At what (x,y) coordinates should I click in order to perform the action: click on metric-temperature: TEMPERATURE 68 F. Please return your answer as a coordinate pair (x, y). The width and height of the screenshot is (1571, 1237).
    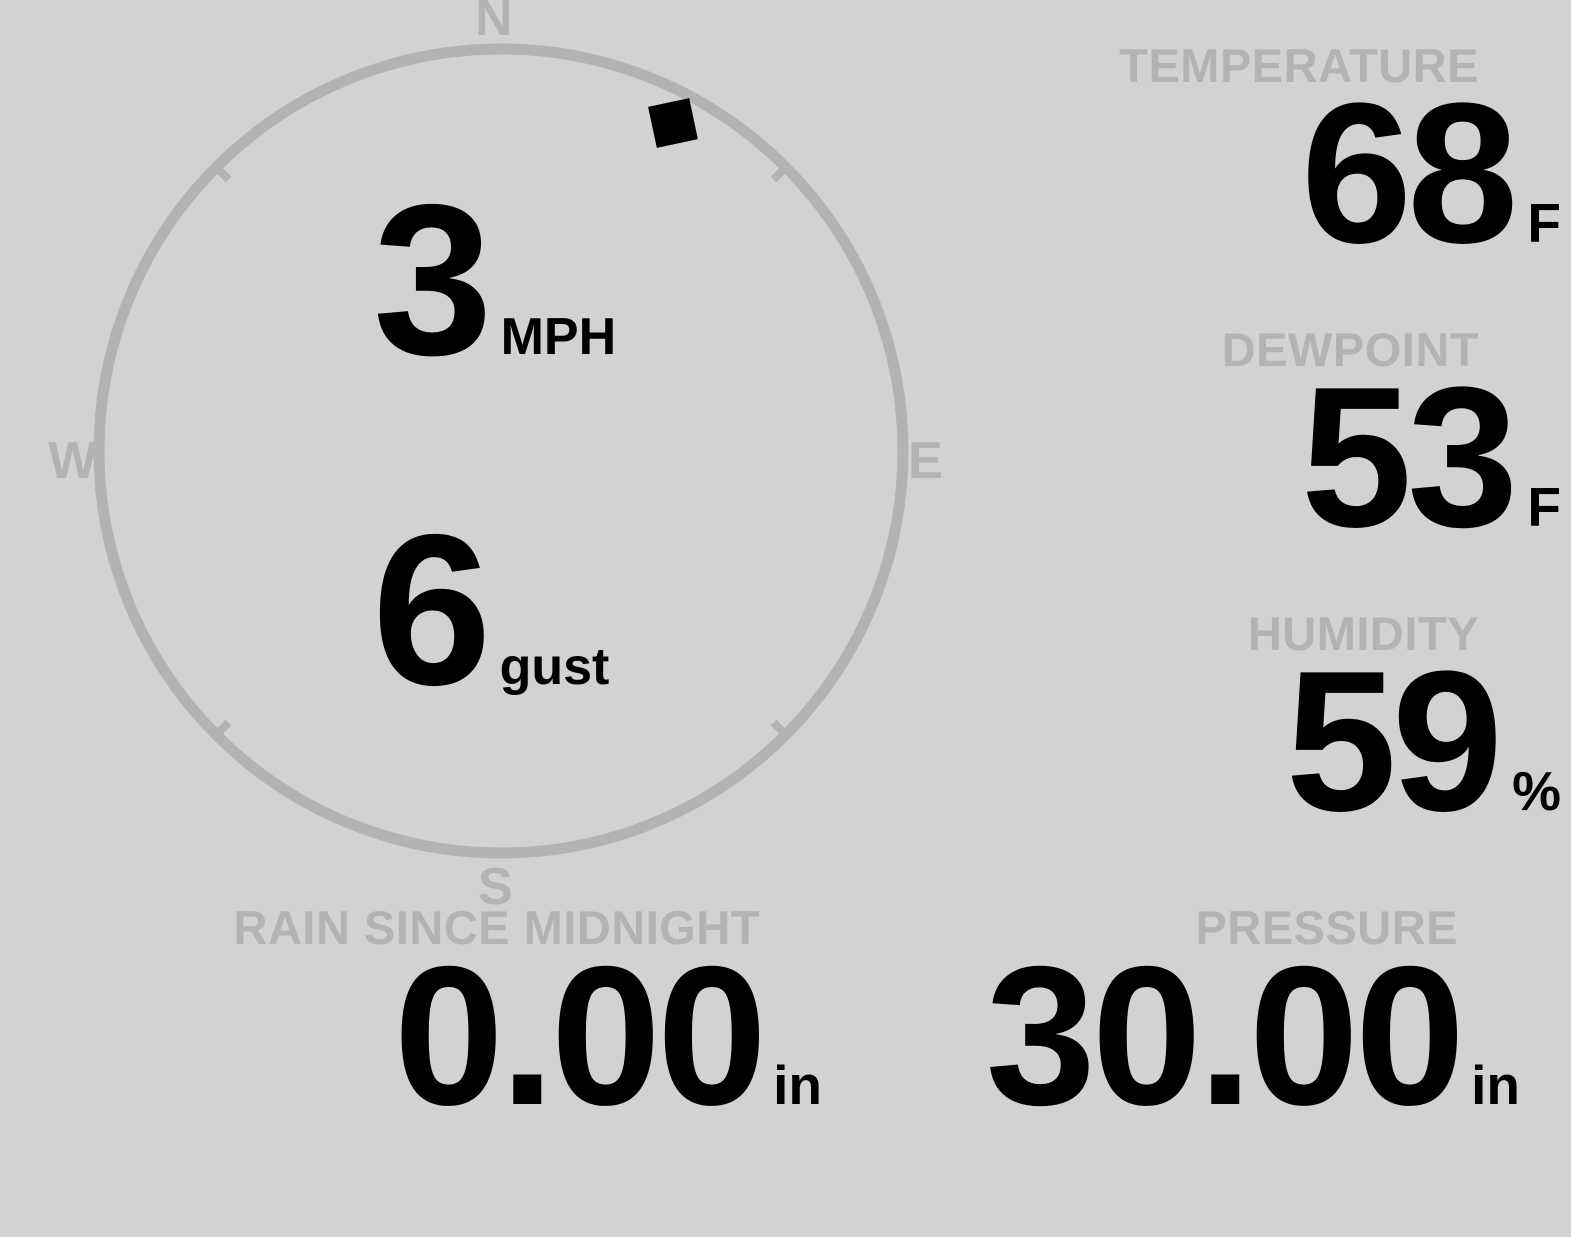
    Looking at the image, I should click on (1301, 162).